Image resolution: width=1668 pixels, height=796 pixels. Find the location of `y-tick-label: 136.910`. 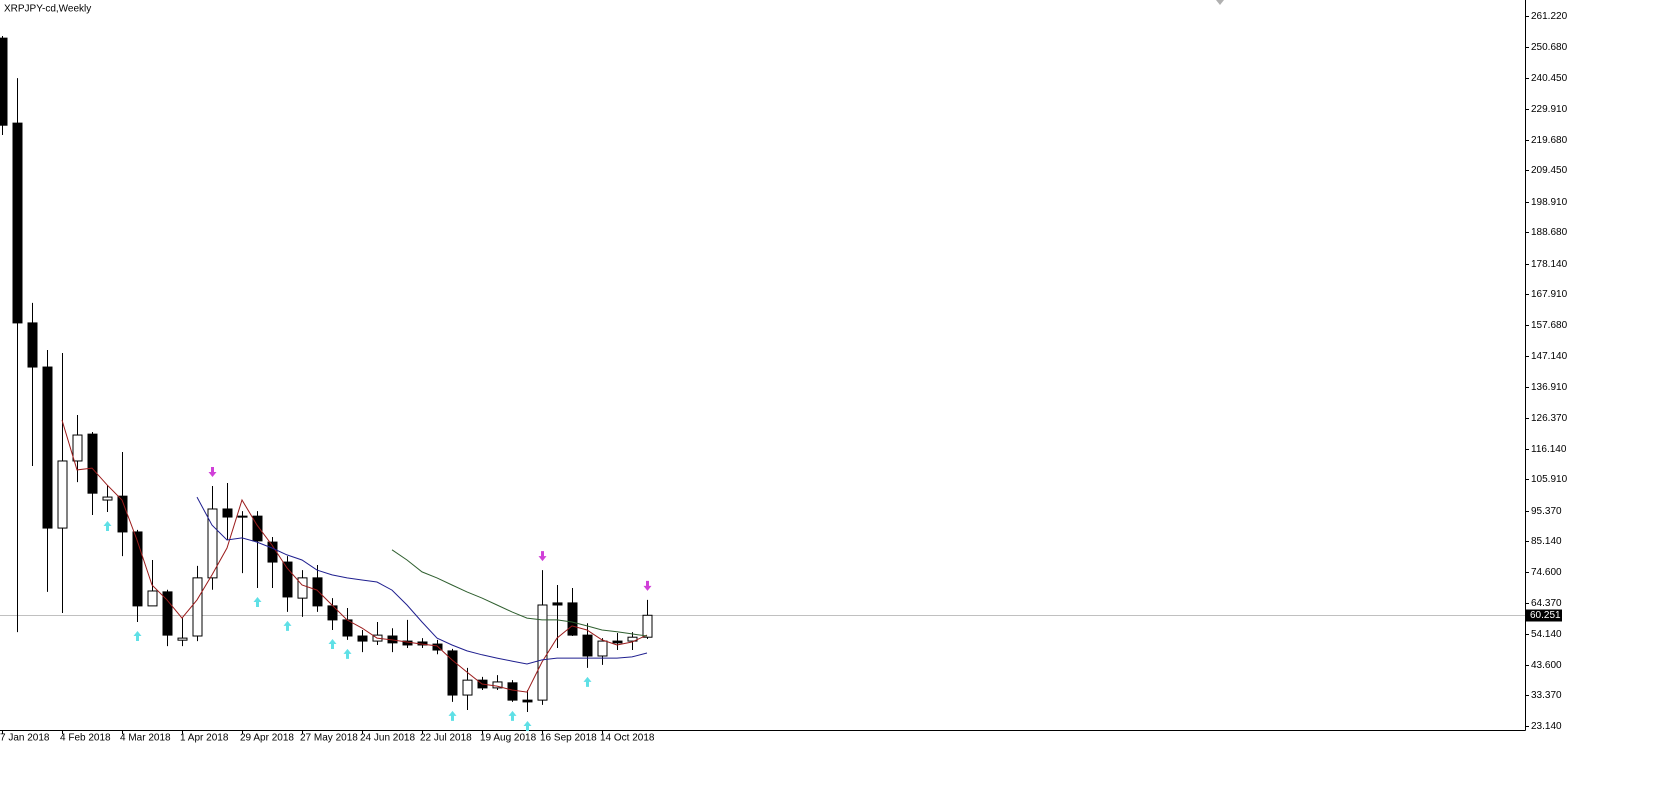

y-tick-label: 136.910 is located at coordinates (1549, 387).